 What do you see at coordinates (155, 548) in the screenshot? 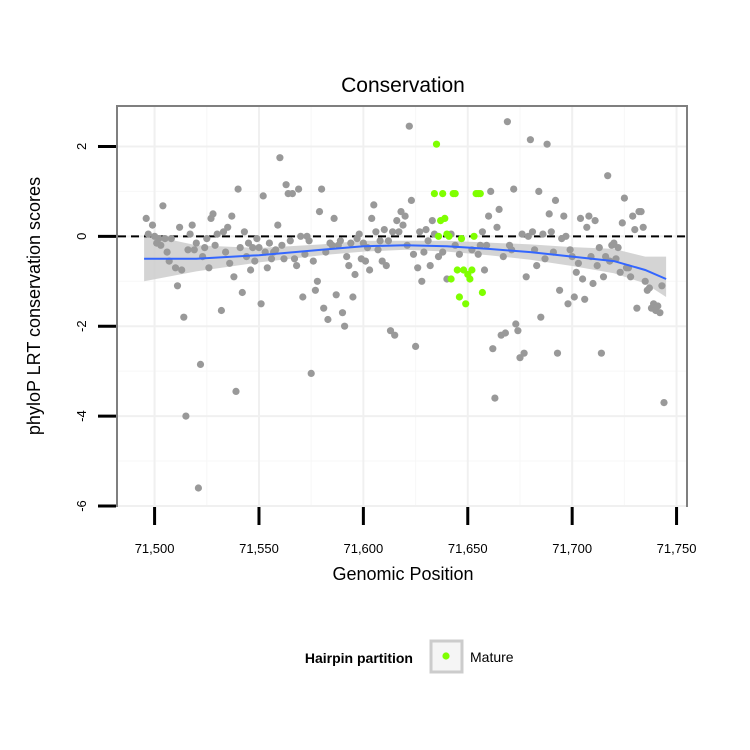
I see `x-tick-label: 71,500` at bounding box center [155, 548].